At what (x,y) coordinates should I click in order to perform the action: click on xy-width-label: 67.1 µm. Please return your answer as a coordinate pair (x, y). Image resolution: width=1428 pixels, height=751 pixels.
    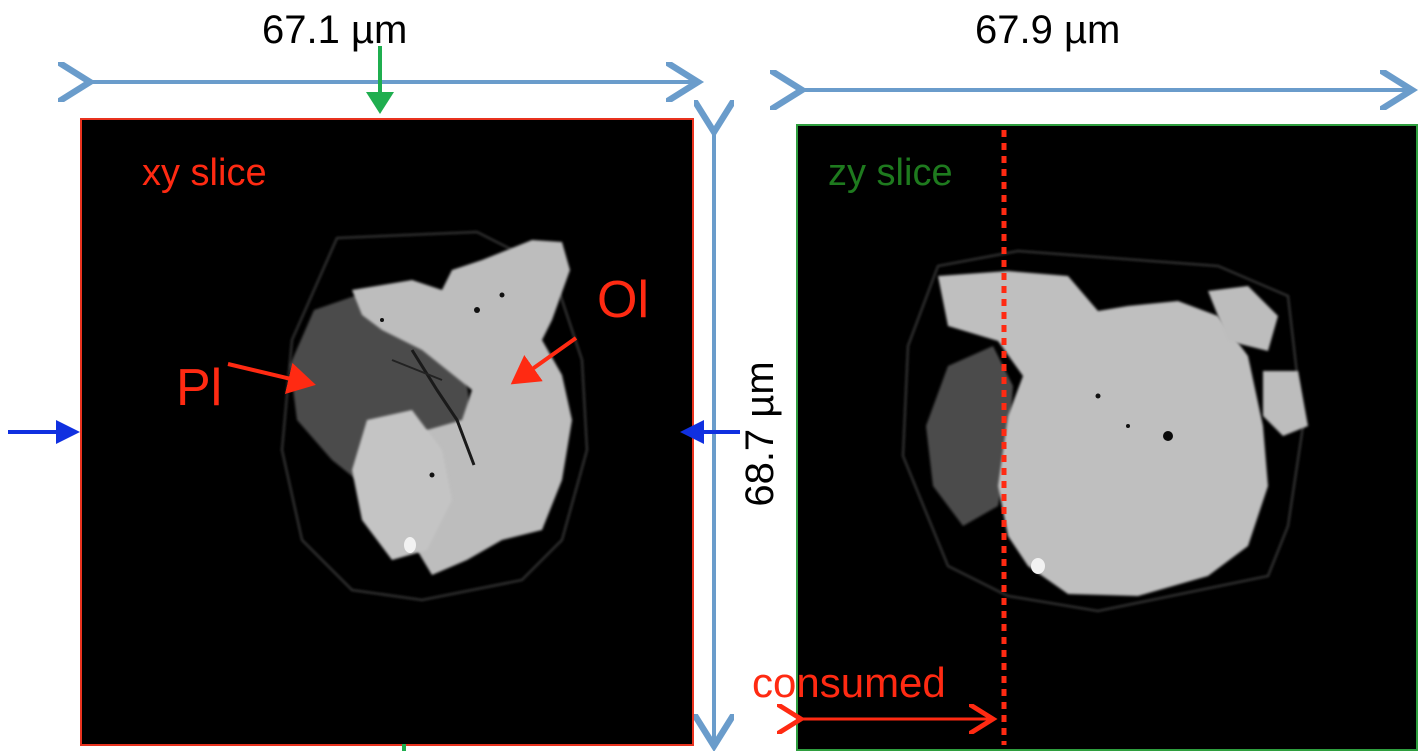
    Looking at the image, I should click on (335, 30).